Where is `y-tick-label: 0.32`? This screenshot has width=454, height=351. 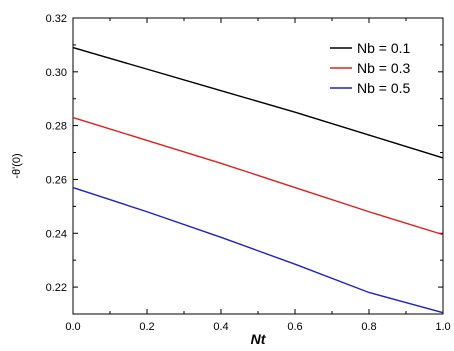
y-tick-label: 0.32 is located at coordinates (56, 19).